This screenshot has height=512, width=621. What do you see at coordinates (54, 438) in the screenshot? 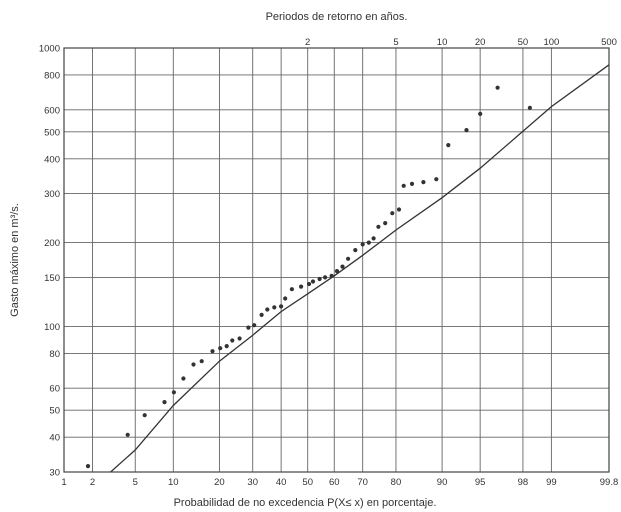
I see `y-tick-label-1: 40` at bounding box center [54, 438].